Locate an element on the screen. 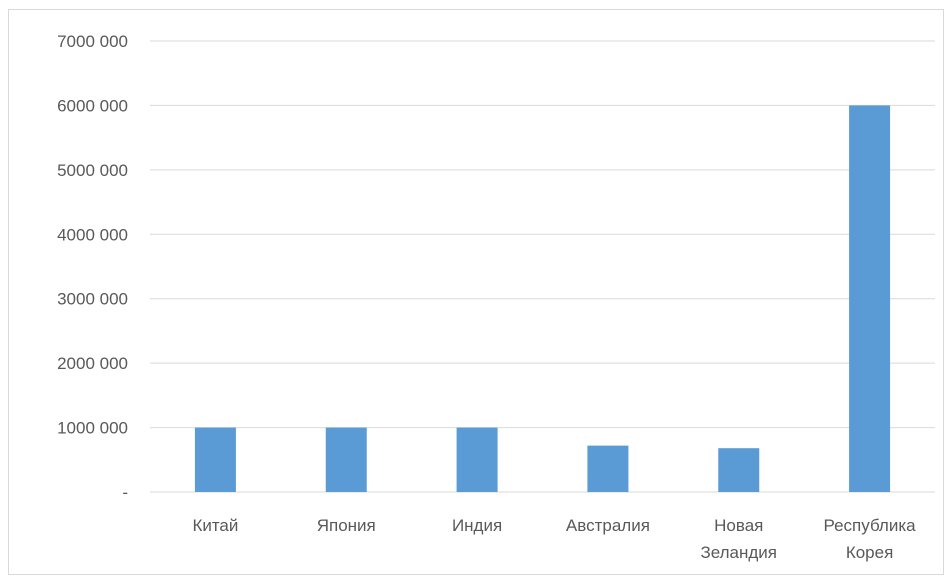  y-tick-label: 3000 000 is located at coordinates (92, 299).